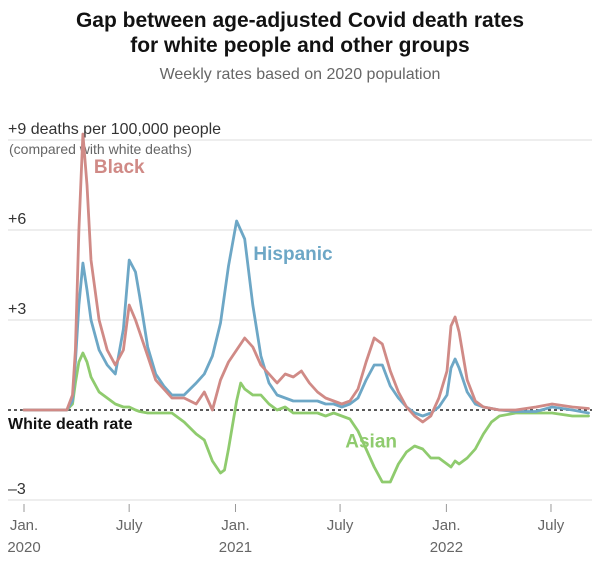 The height and width of the screenshot is (570, 600). What do you see at coordinates (100, 149) in the screenshot?
I see `y-axis-note: (compared with white deaths)` at bounding box center [100, 149].